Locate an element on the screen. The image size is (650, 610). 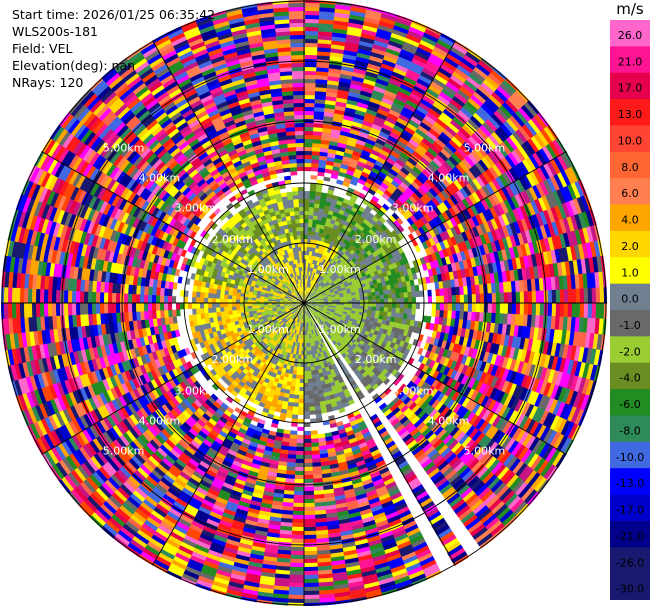
colorbar-tick-label: -4.0 is located at coordinates (629, 378).